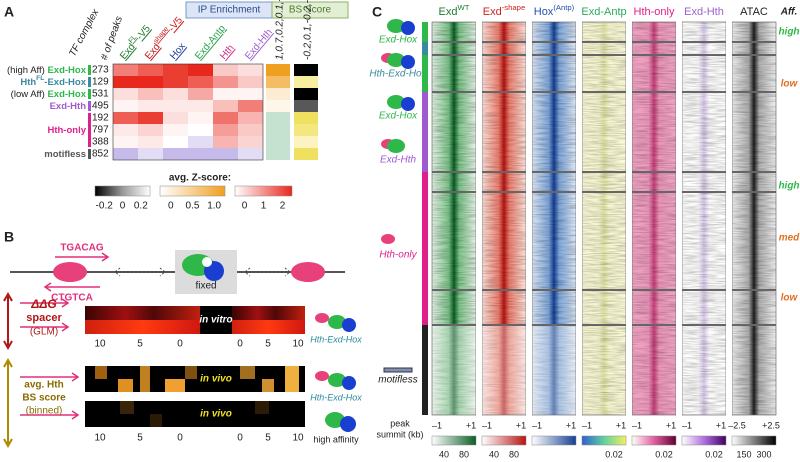  Describe the element at coordinates (8, 403) in the screenshot. I see `bs-arrow` at that location.